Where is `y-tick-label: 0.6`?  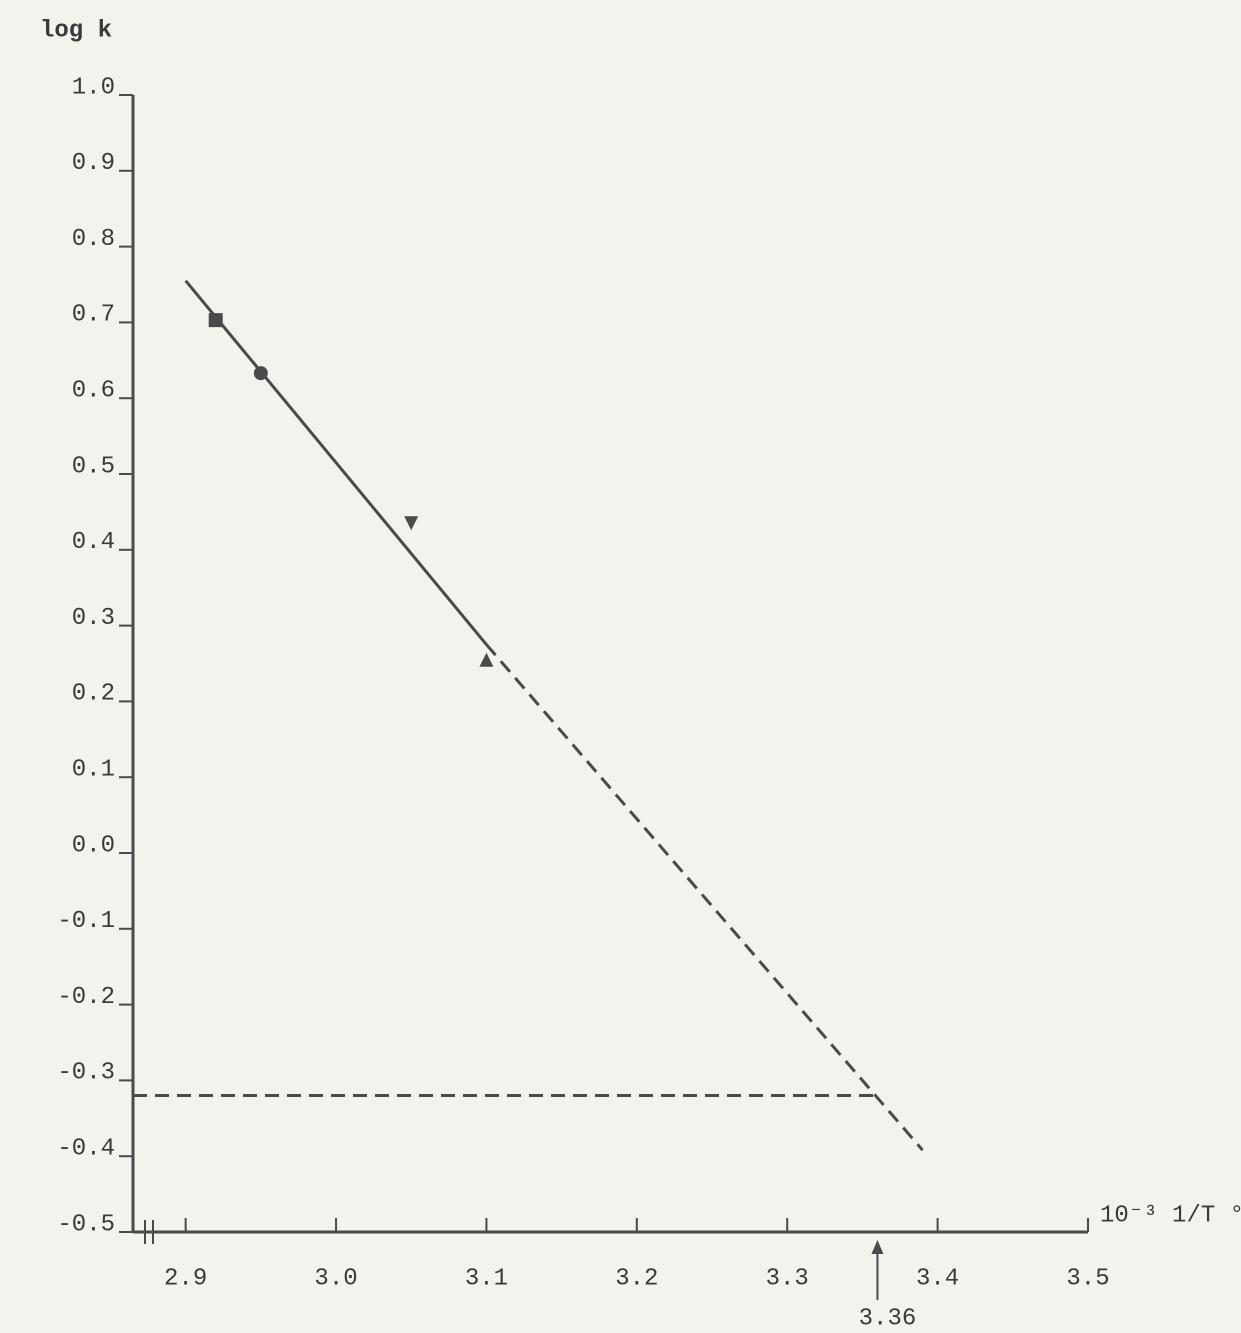 y-tick-label: 0.6 is located at coordinates (93, 391).